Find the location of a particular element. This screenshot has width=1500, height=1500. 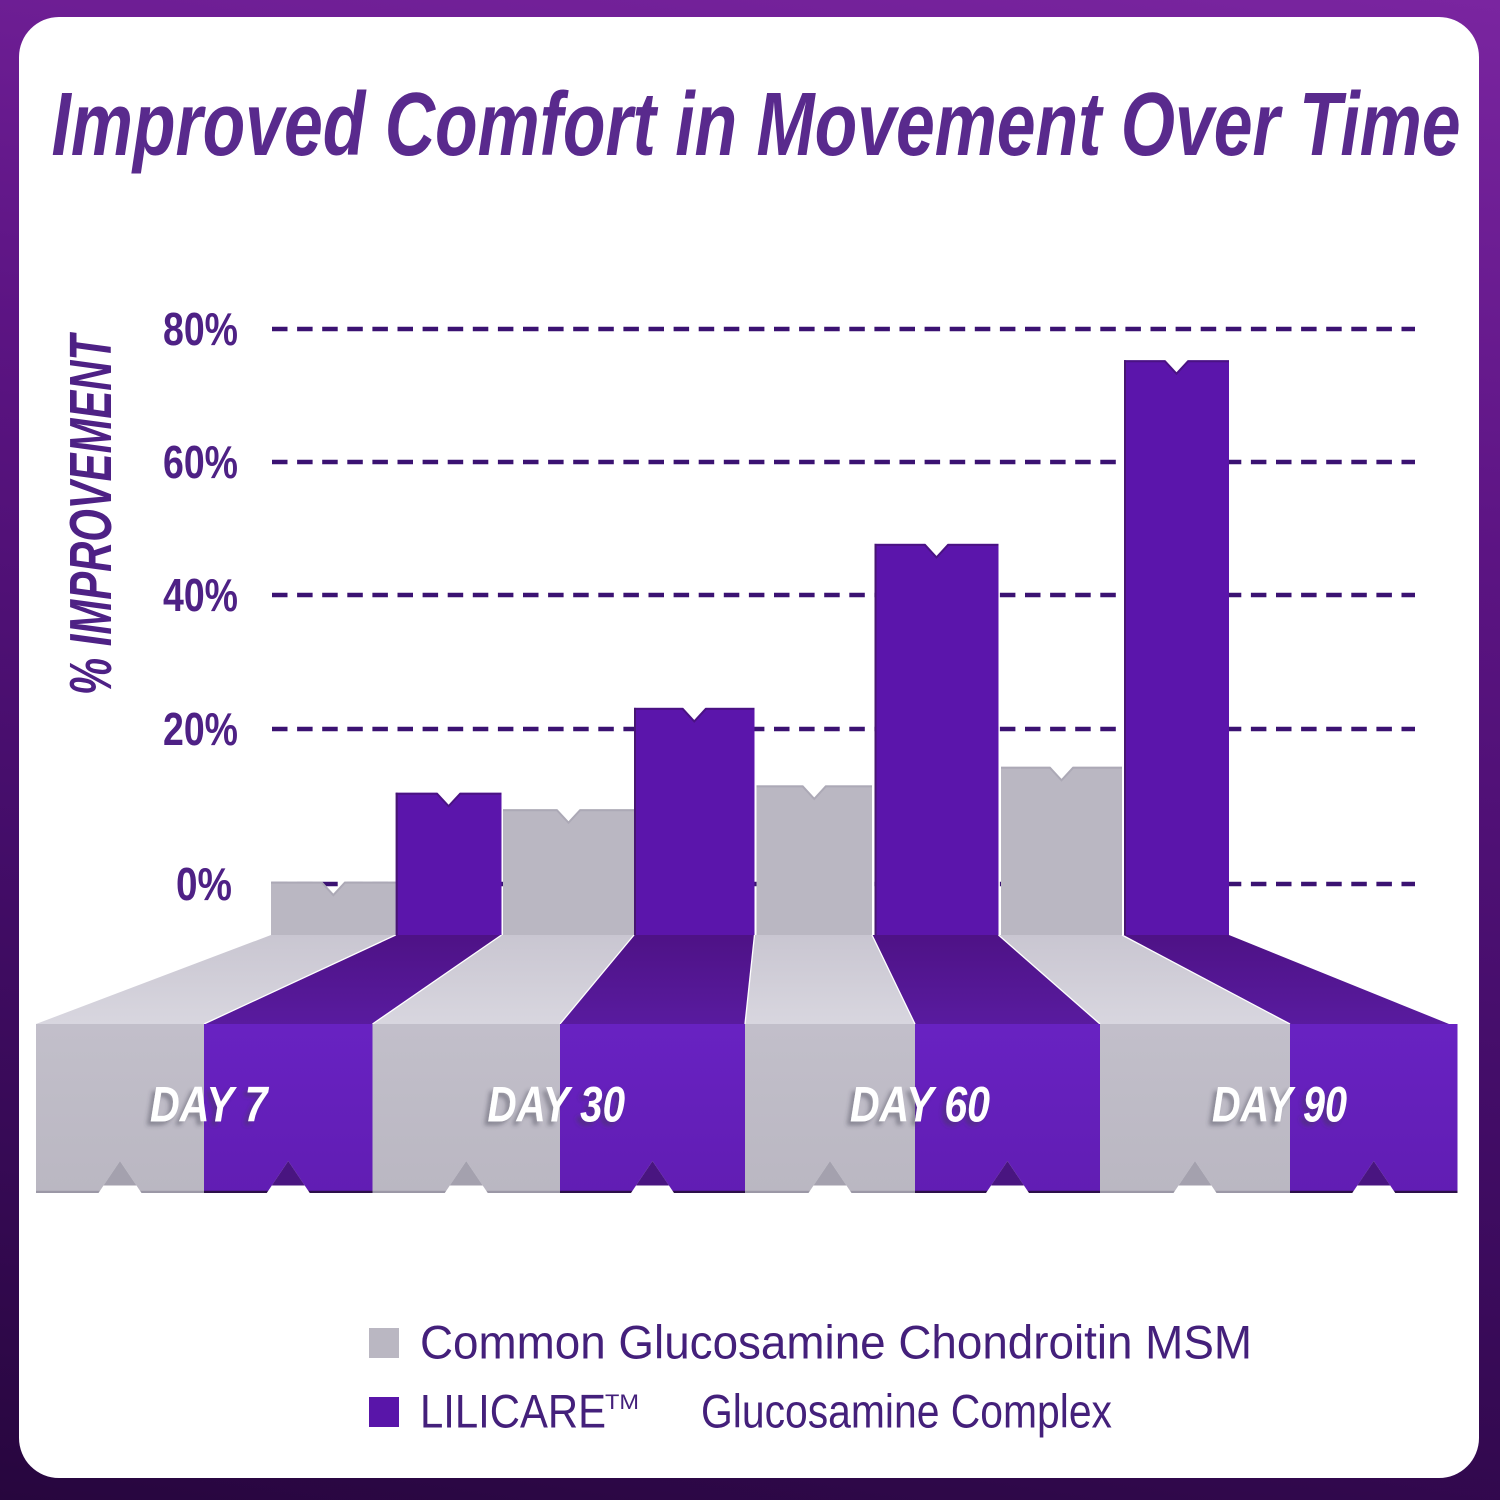

svg-text: DAY 30 is located at coordinates (557, 1105).